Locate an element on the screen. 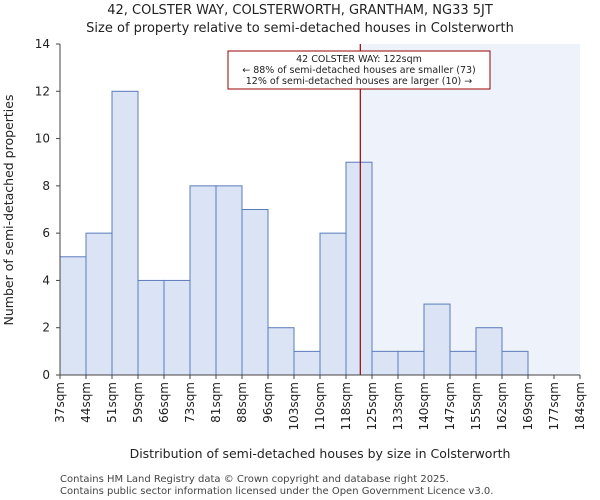 This screenshot has height=500, width=600. x-tick-label: 133sqm is located at coordinates (398, 406).